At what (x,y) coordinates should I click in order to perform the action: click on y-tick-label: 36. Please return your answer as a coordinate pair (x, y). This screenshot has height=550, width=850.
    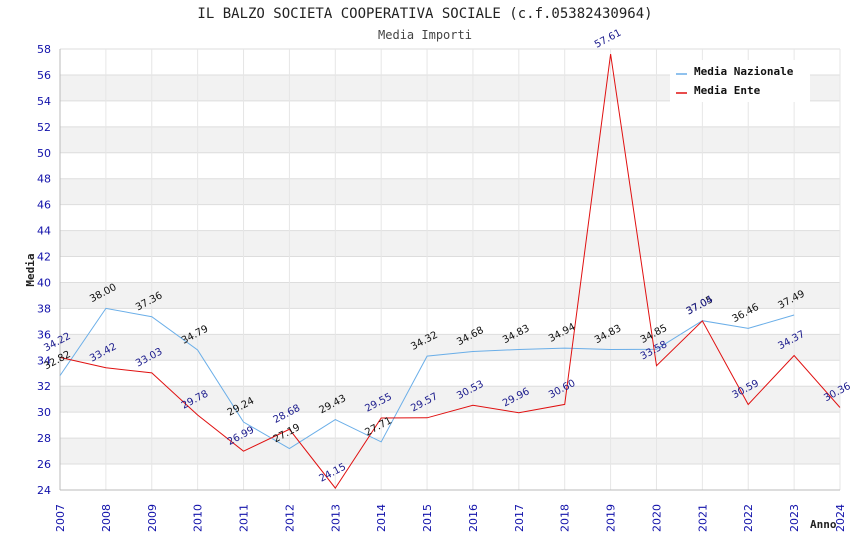
    Looking at the image, I should click on (44, 334).